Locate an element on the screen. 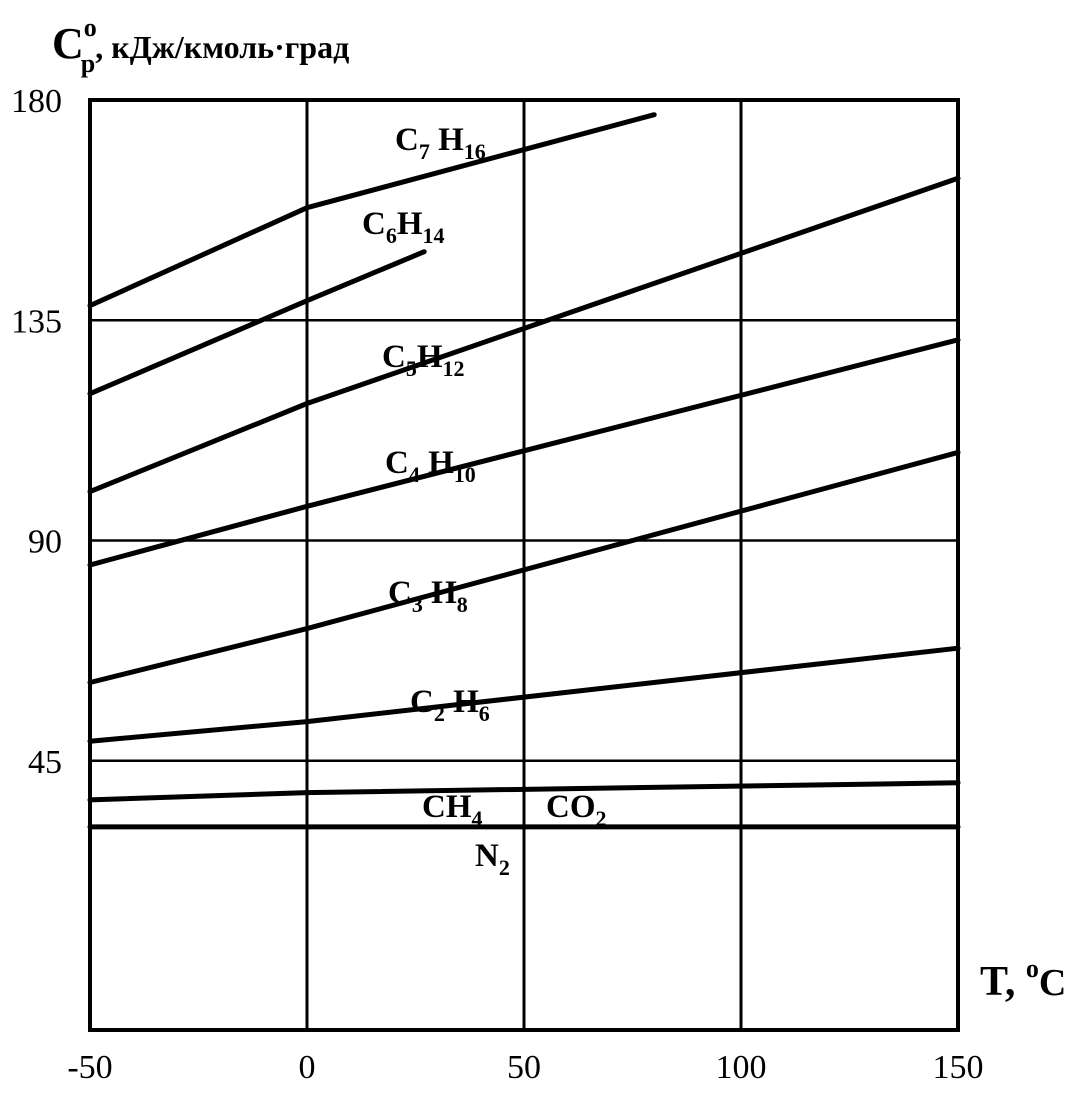  series-line-c6h14 is located at coordinates (257, 323).